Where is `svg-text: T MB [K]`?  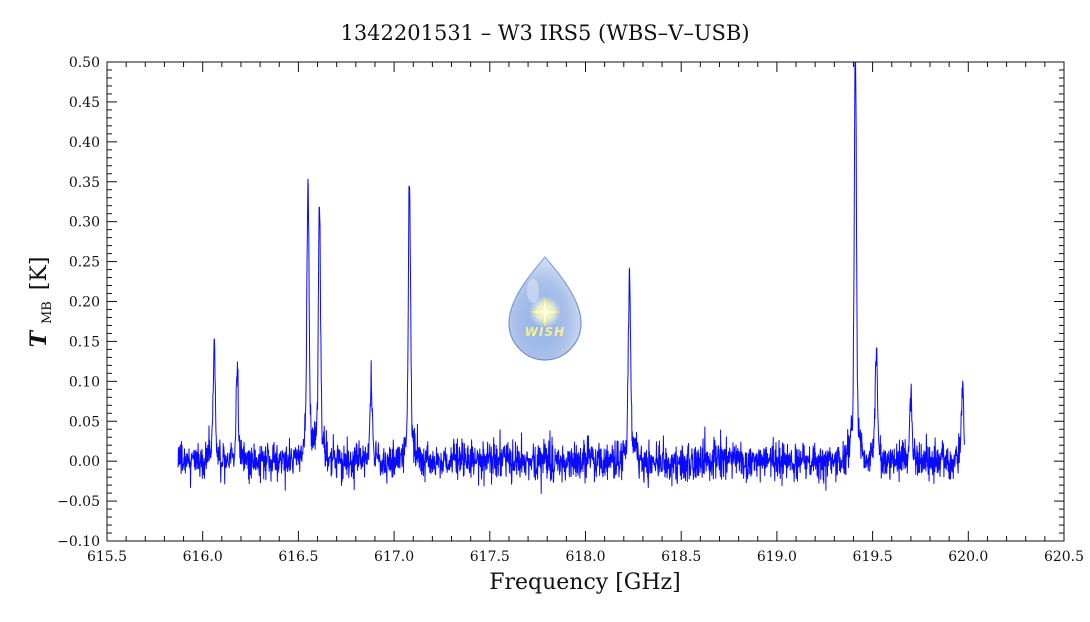
svg-text: T MB [K] is located at coordinates (41, 302).